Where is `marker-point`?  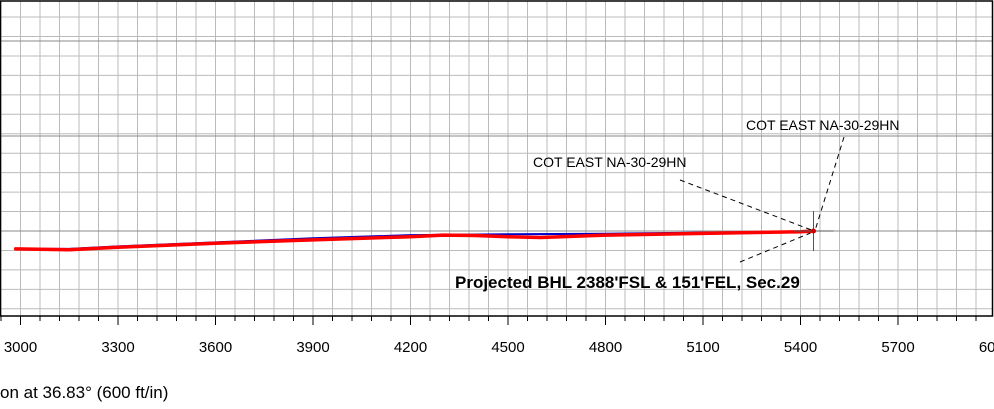 marker-point is located at coordinates (813, 231).